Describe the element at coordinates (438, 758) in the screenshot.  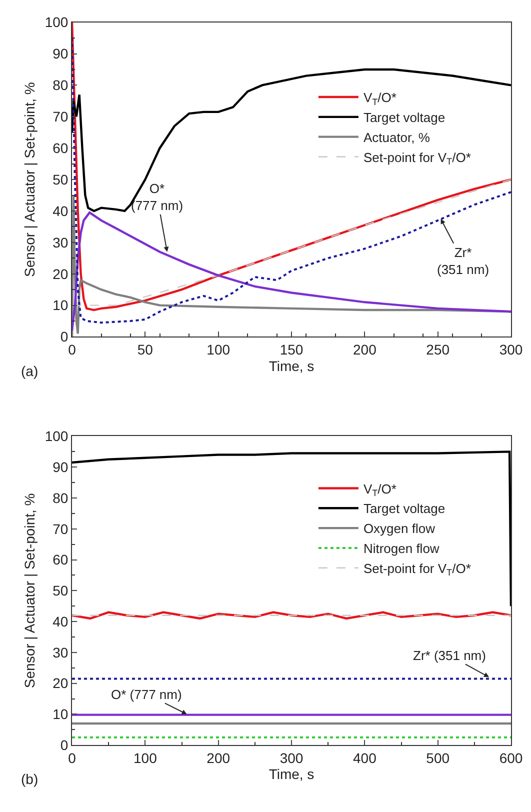
I see `x-tick-label: 500` at that location.